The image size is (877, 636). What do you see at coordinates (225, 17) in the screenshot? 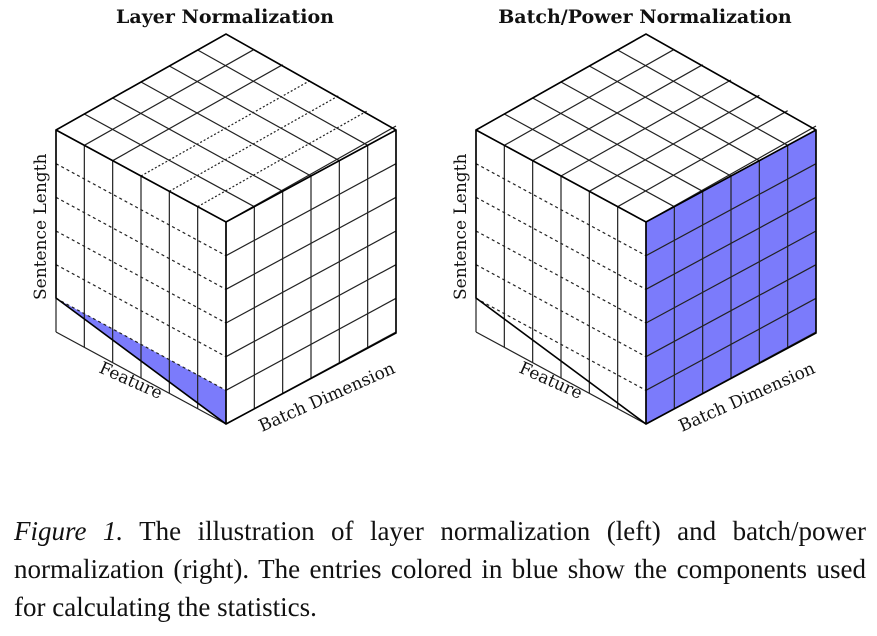
I see `diagram-title: Layer Normalization` at bounding box center [225, 17].